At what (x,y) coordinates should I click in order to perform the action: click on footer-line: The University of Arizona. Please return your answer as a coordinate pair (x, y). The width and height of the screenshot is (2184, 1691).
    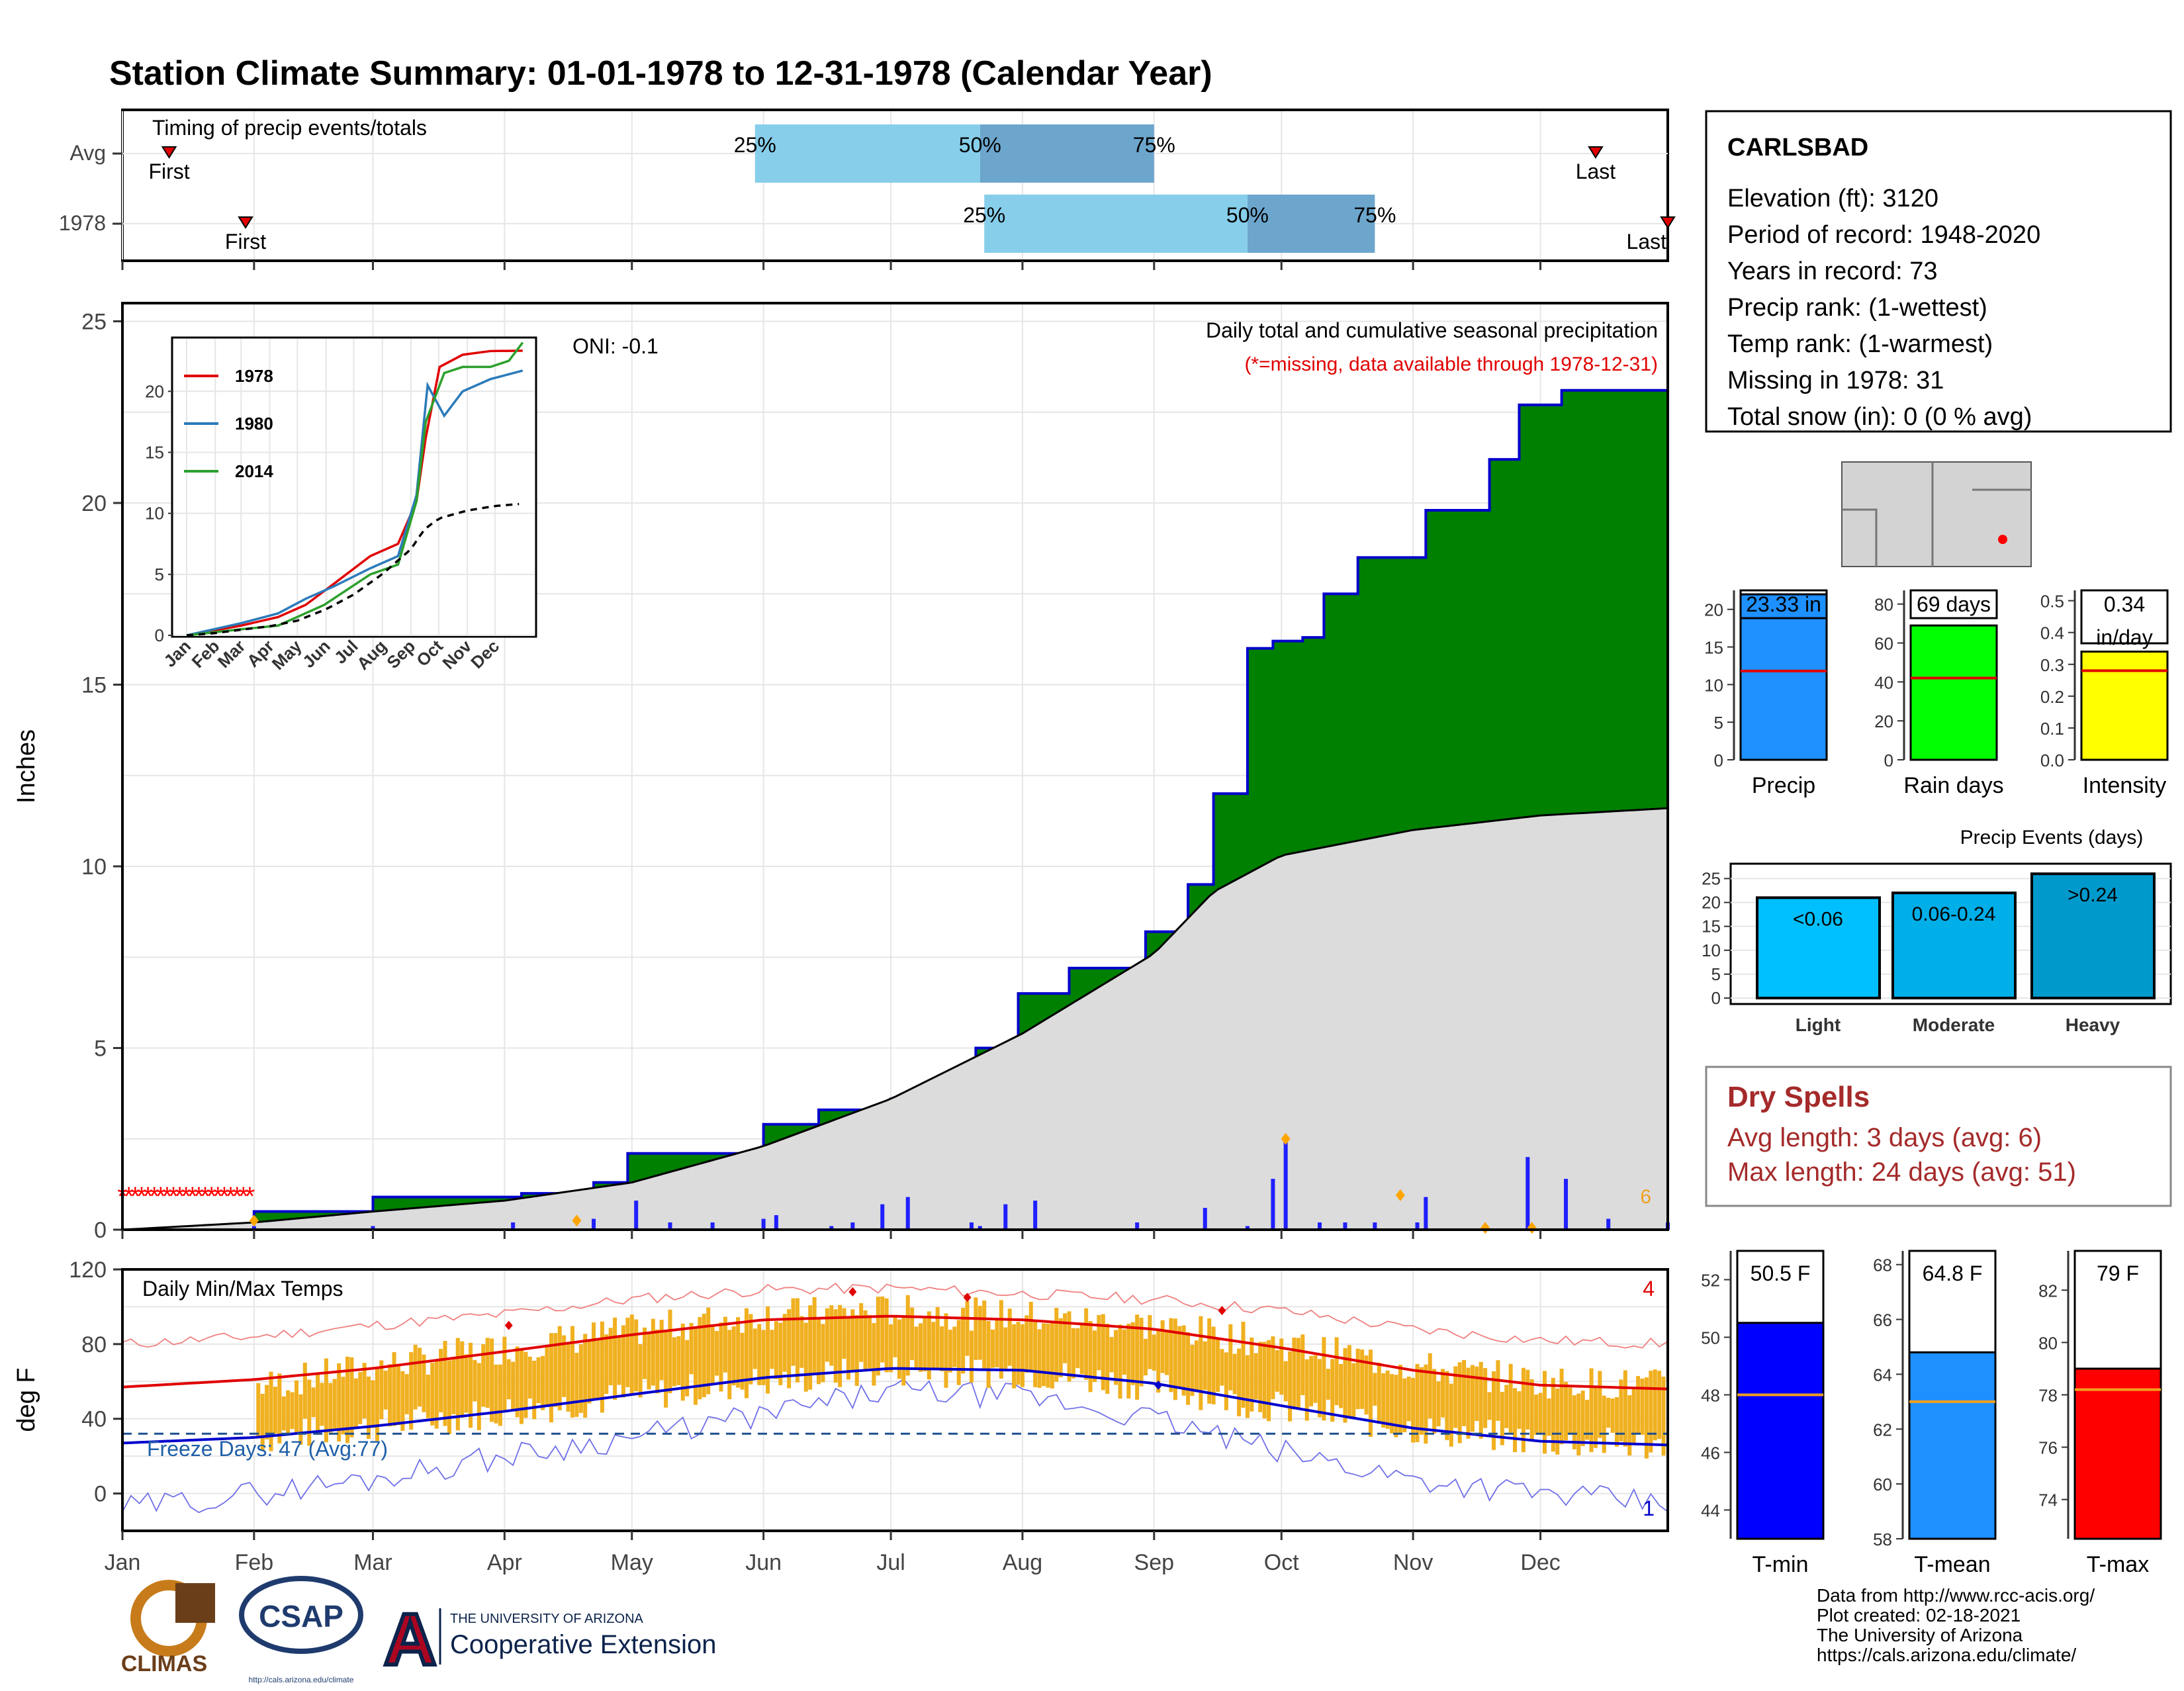
    Looking at the image, I should click on (1920, 1635).